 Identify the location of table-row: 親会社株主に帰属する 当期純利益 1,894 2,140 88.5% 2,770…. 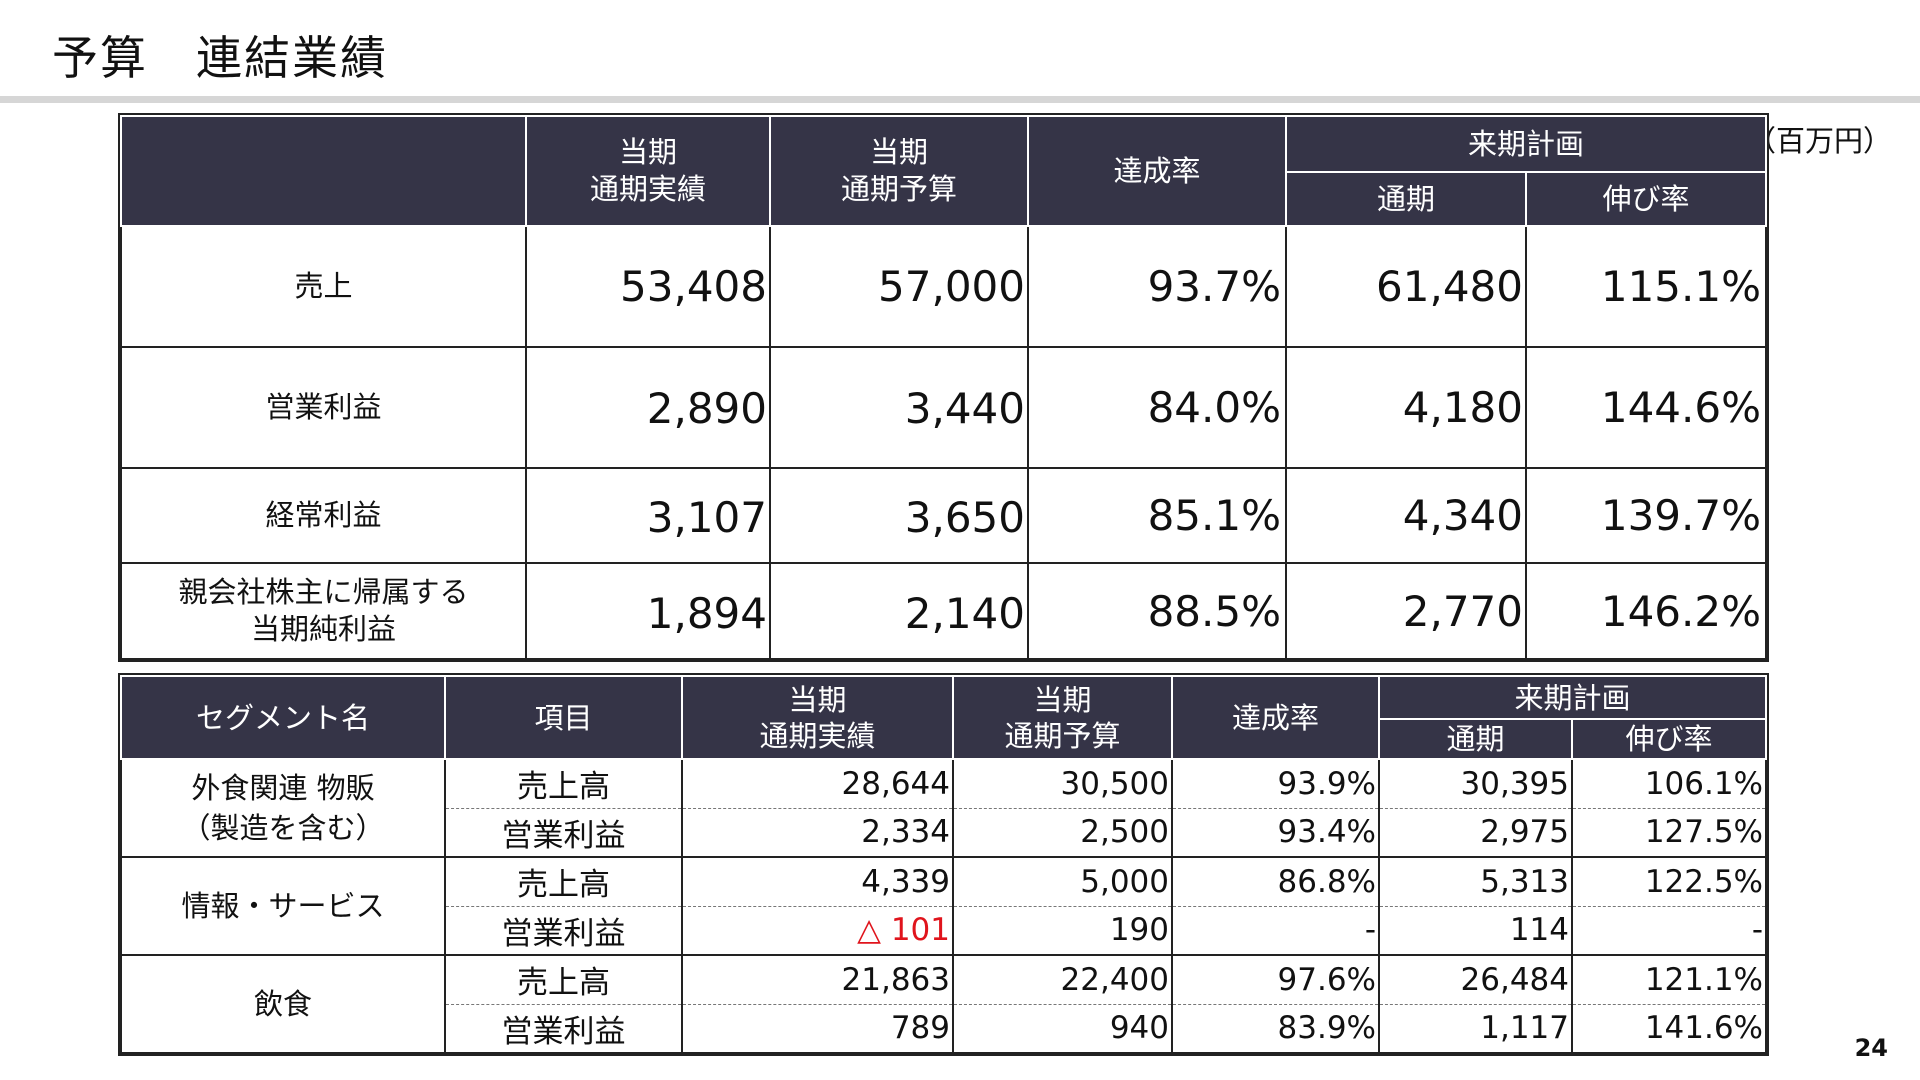
(944, 611).